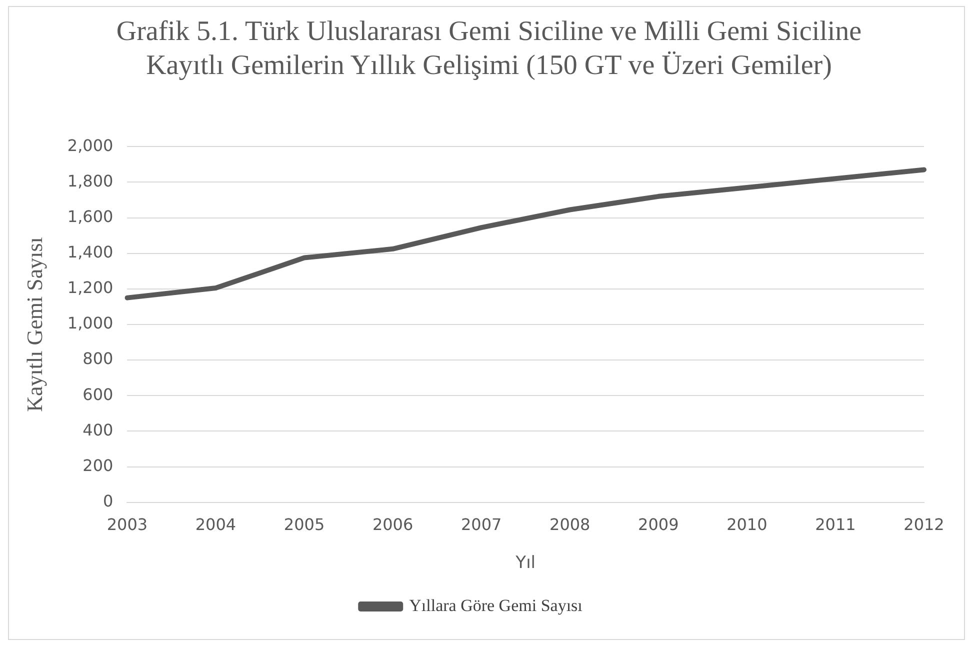 The width and height of the screenshot is (975, 650). Describe the element at coordinates (90, 145) in the screenshot. I see `y-tick-label: 2,000` at that location.